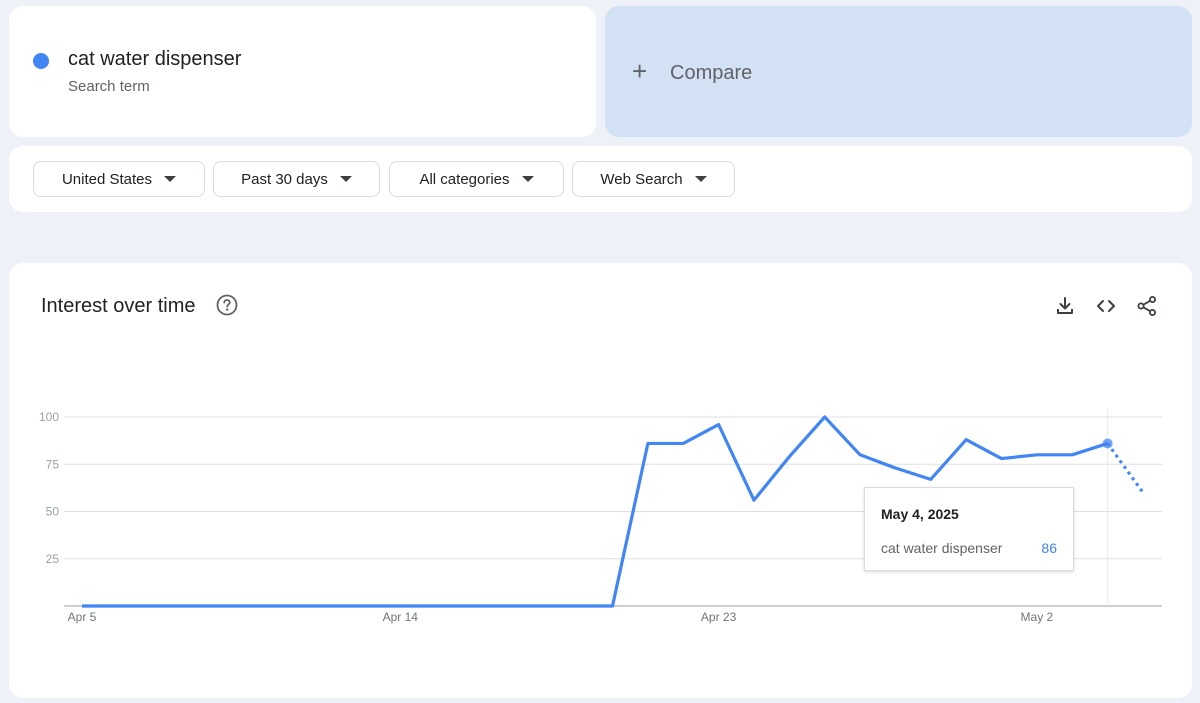 The height and width of the screenshot is (703, 1200). I want to click on filter-region: United States, so click(119, 179).